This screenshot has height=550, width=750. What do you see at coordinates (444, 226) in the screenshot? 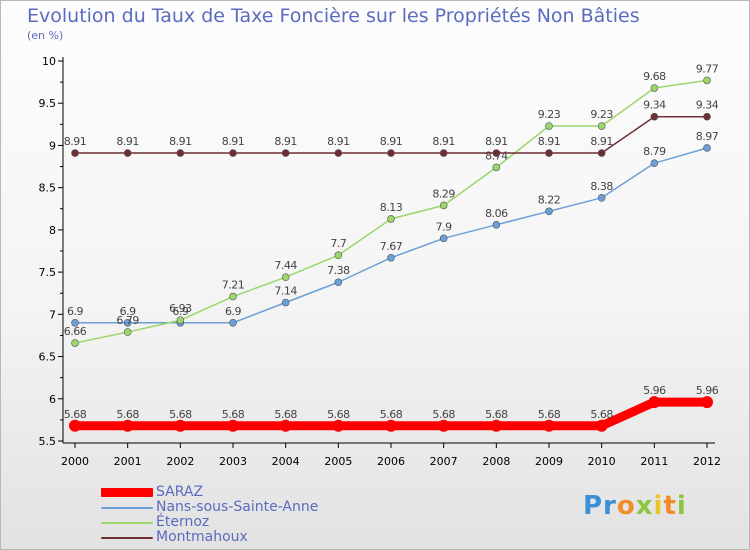
I see `data-label: 7.9` at bounding box center [444, 226].